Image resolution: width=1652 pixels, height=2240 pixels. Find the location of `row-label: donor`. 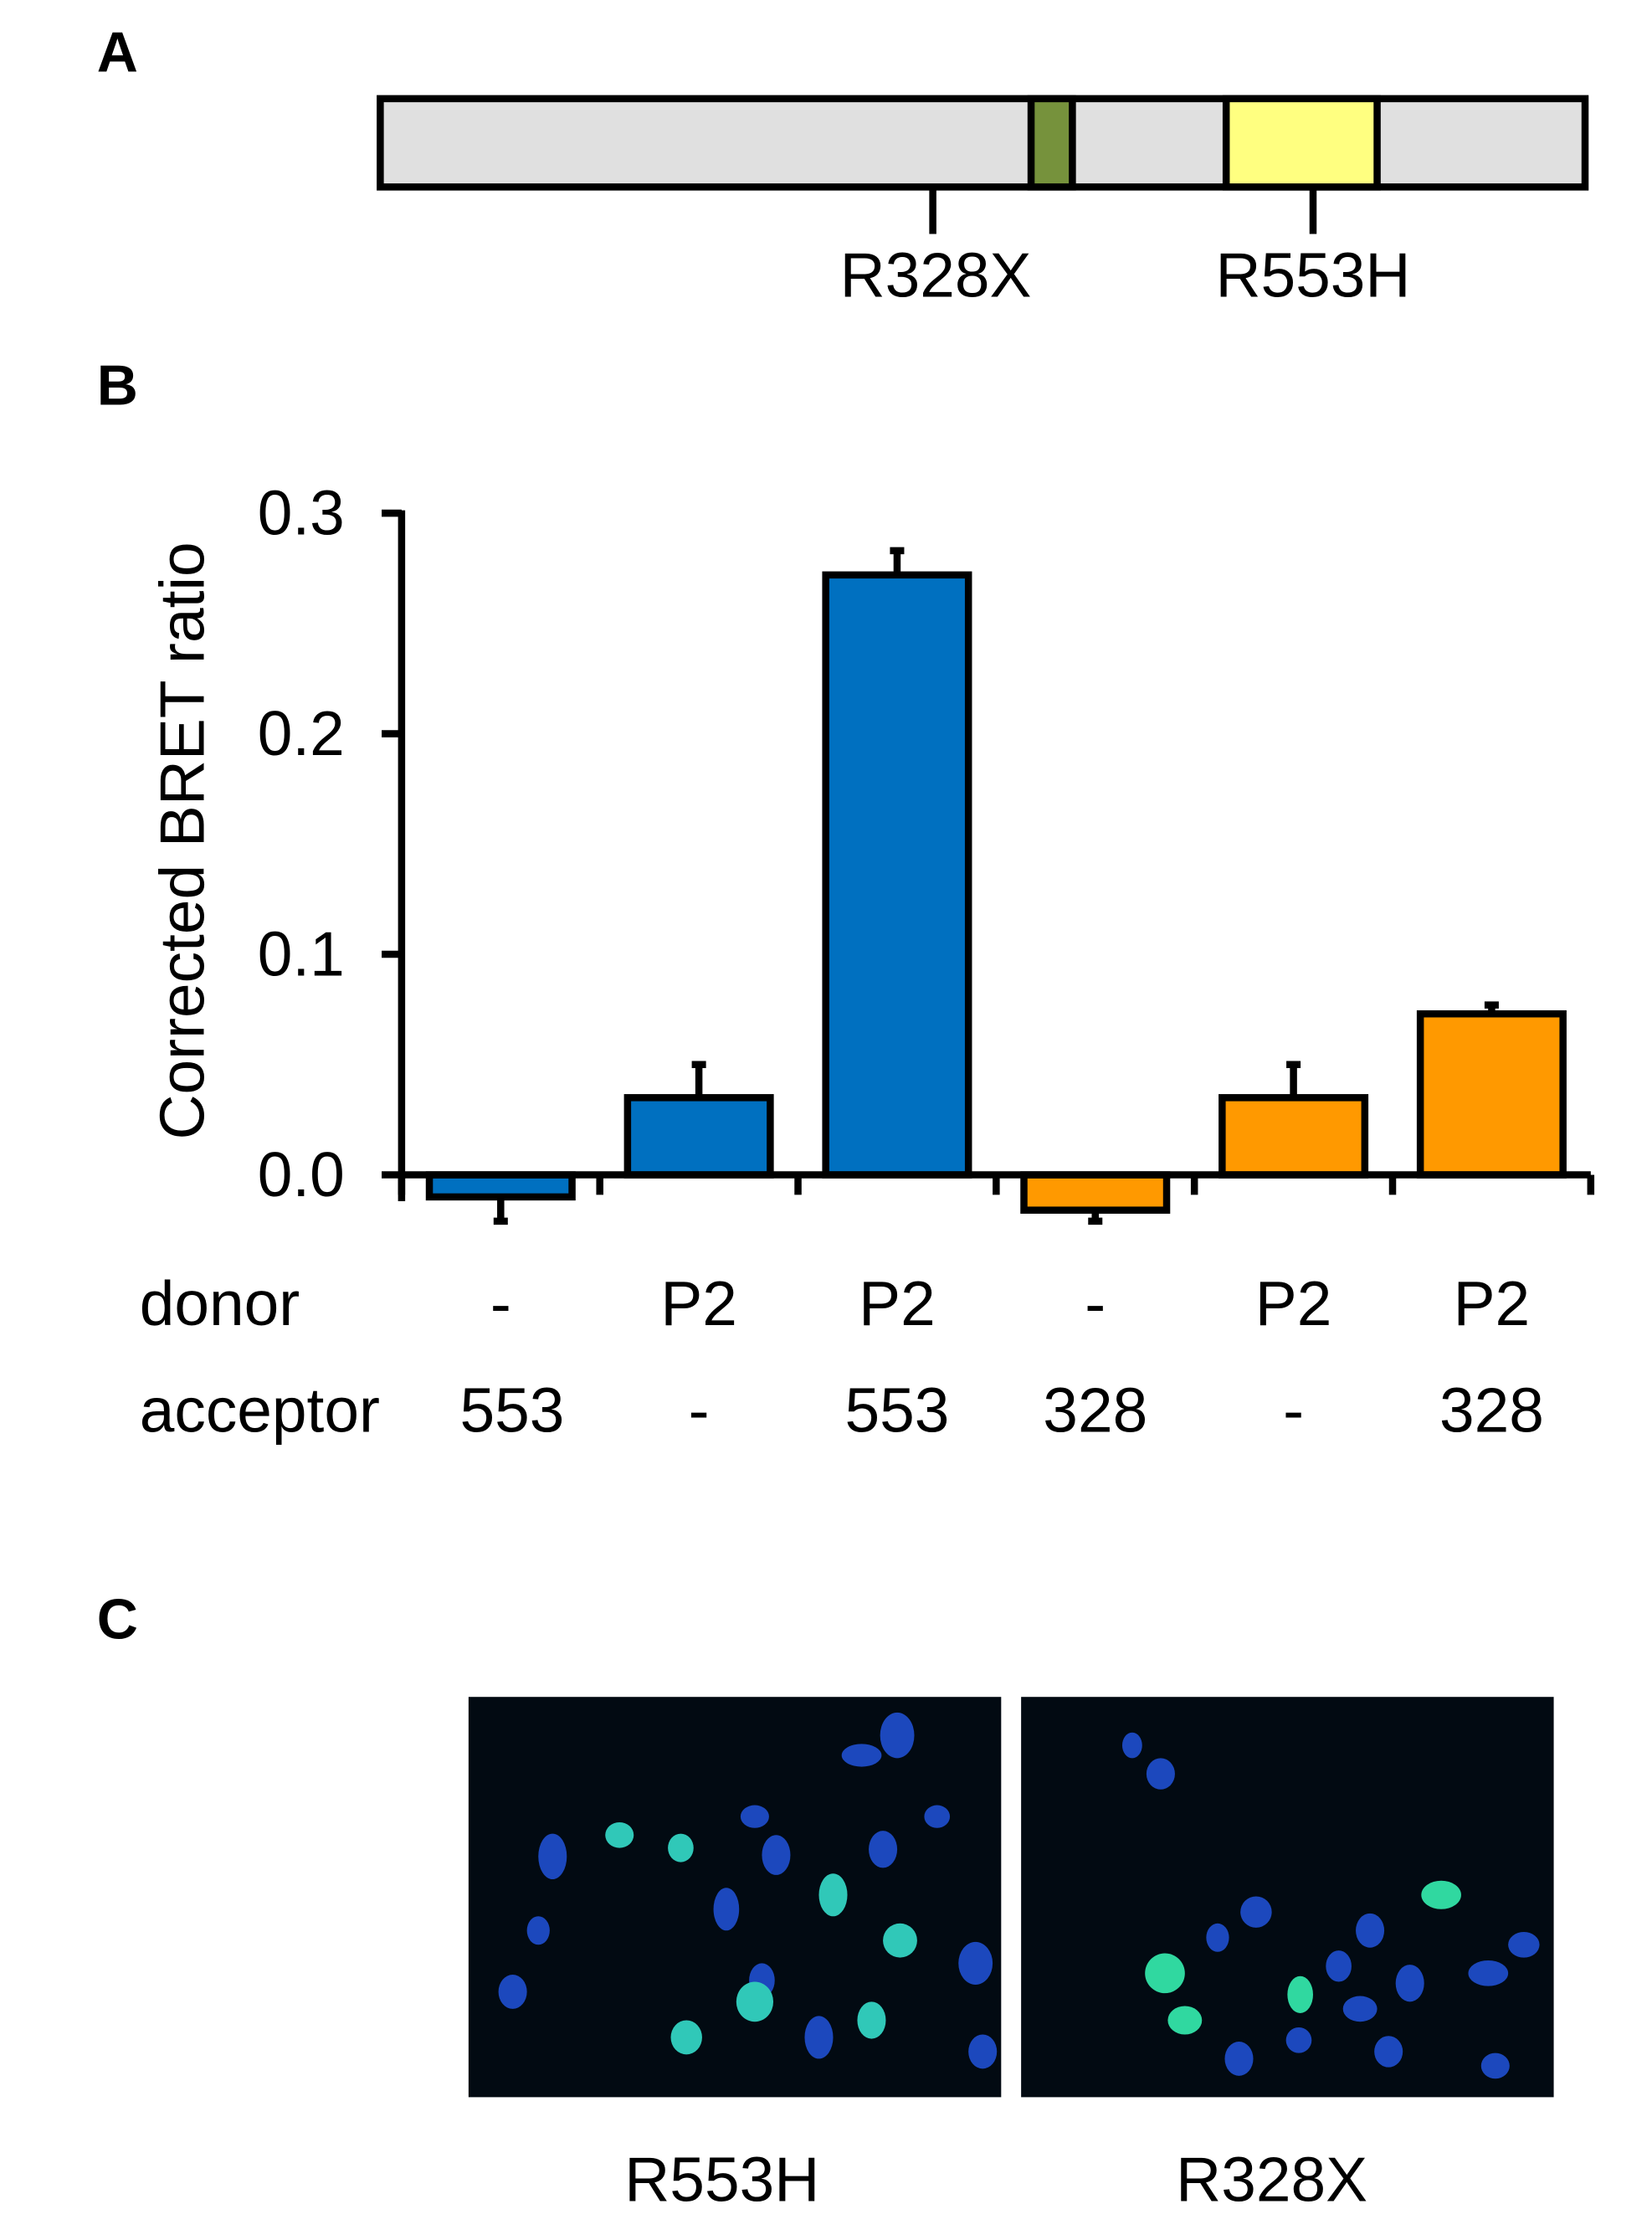

row-label: donor is located at coordinates (220, 1303).